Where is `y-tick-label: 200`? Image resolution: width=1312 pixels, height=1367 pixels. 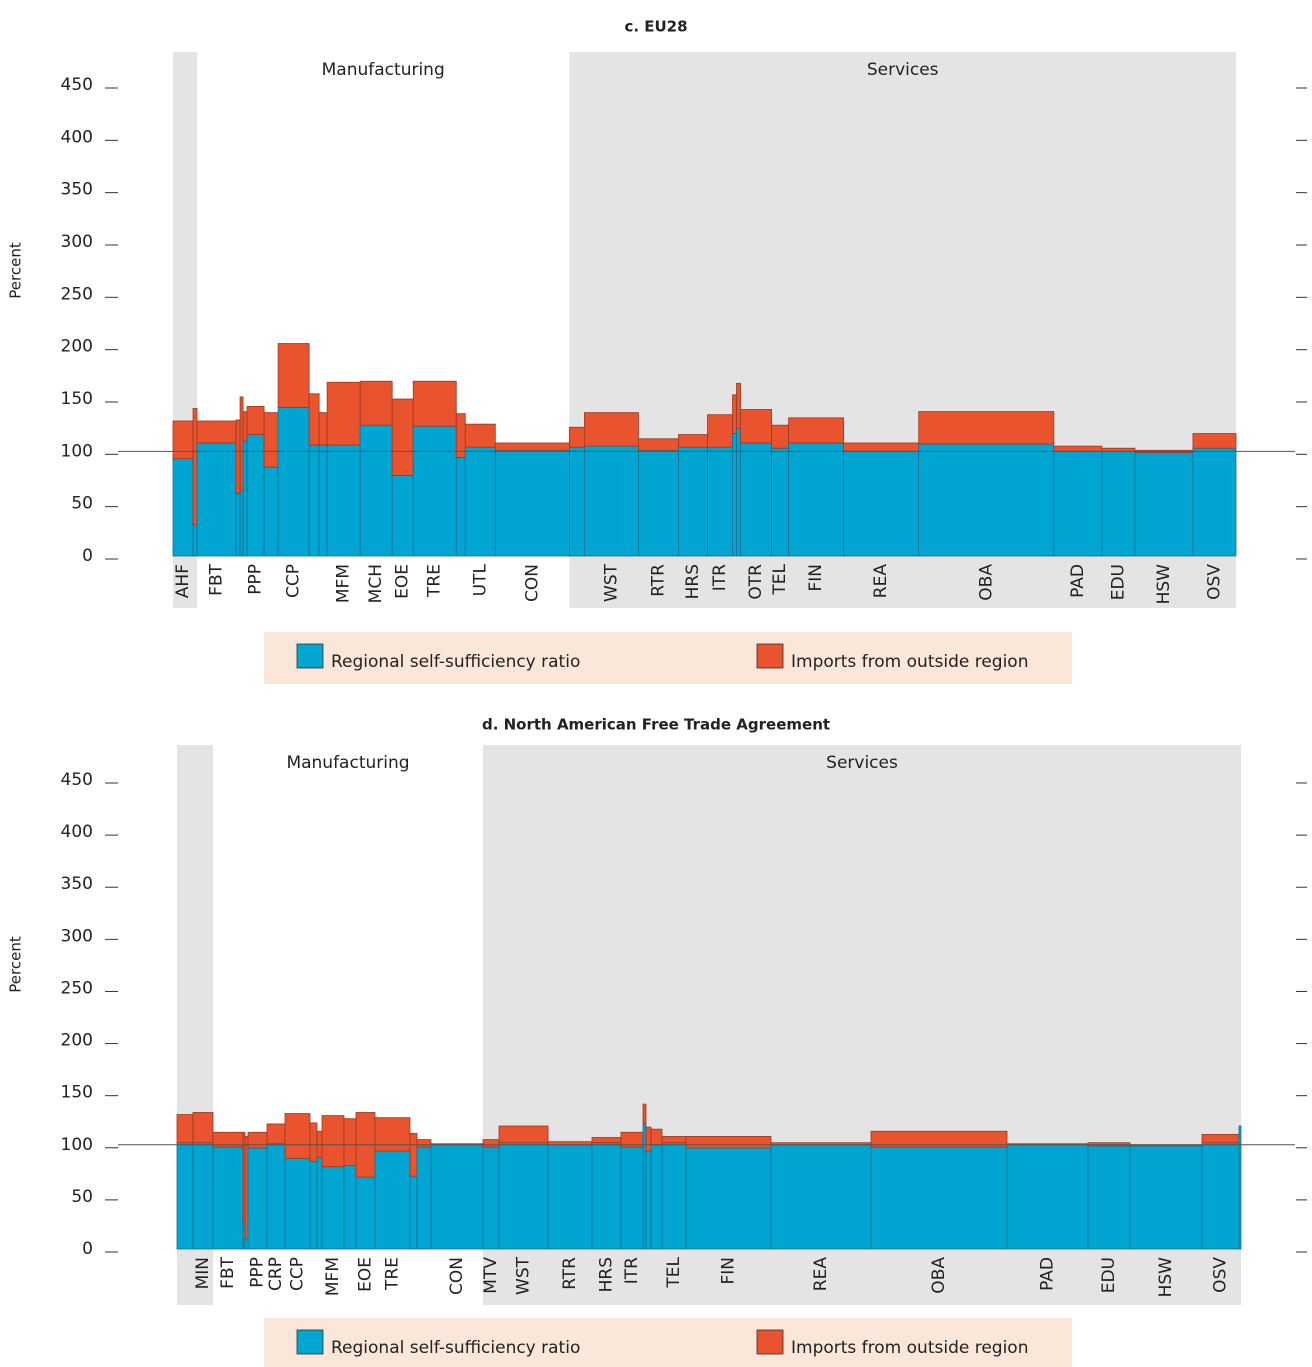
y-tick-label: 200 is located at coordinates (77, 347).